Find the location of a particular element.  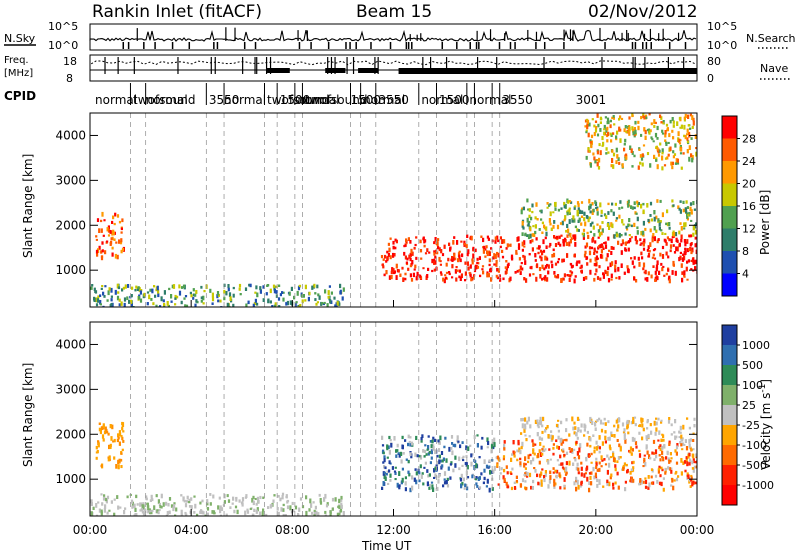

colorbar-tick-label: 25 is located at coordinates (749, 405).